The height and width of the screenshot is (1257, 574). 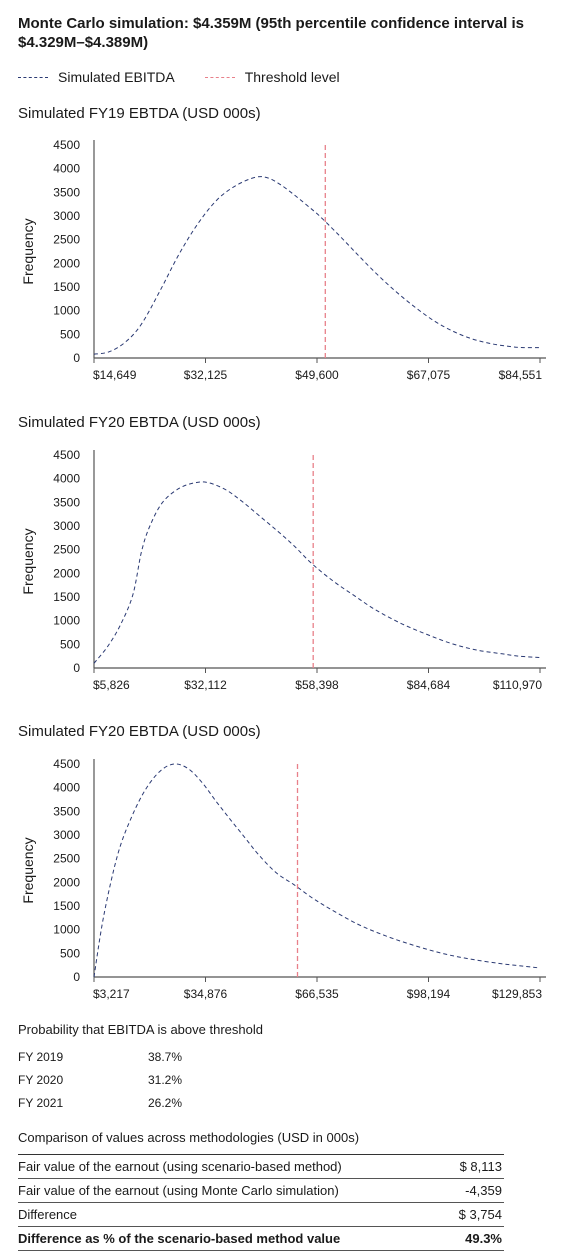 What do you see at coordinates (139, 422) in the screenshot?
I see `chart-title-fy20: Simulated FY20 EBTDA (USD 000s)` at bounding box center [139, 422].